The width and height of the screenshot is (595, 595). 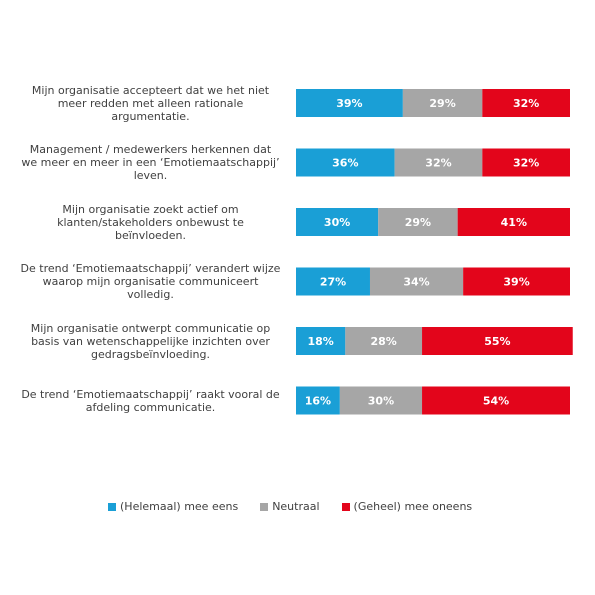 I want to click on legend-item-oneens: (Geheel) mee oneens, so click(x=407, y=506).